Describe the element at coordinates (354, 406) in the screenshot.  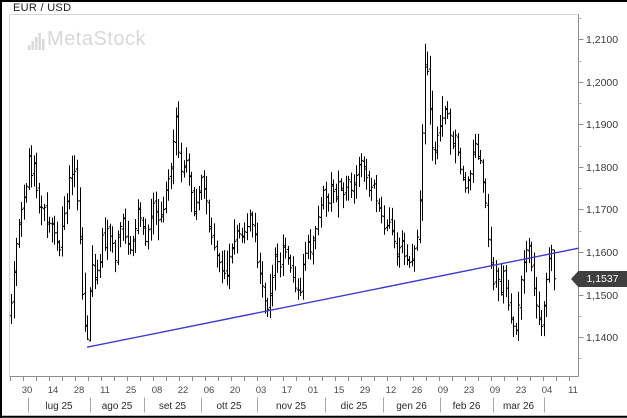
I see `x-month-label: dic 25` at that location.